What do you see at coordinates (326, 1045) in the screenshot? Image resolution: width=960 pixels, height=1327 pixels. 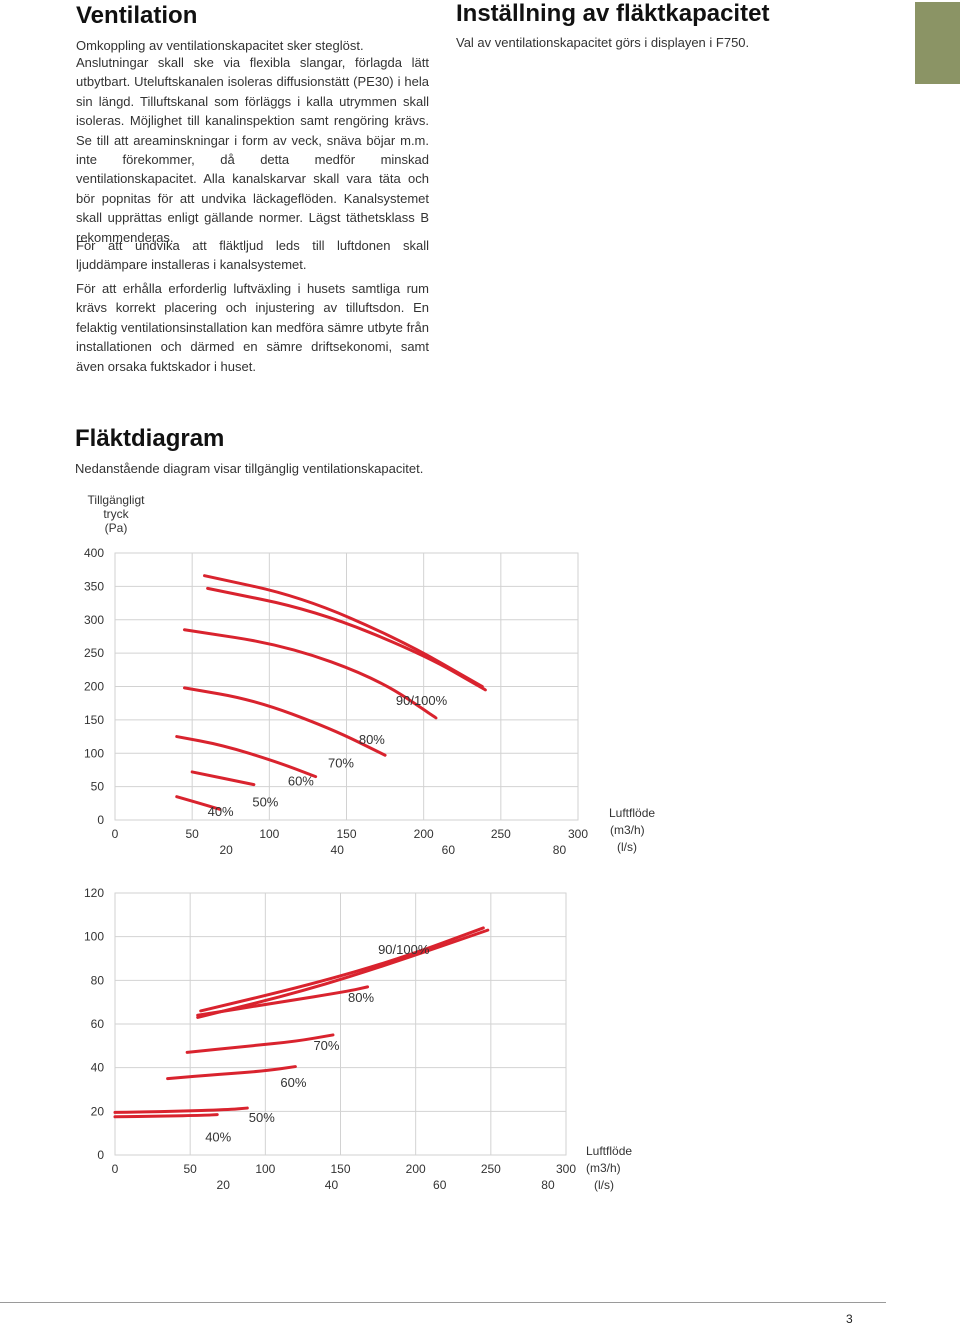 I see `chart-1-curve-label: 70%` at bounding box center [326, 1045].